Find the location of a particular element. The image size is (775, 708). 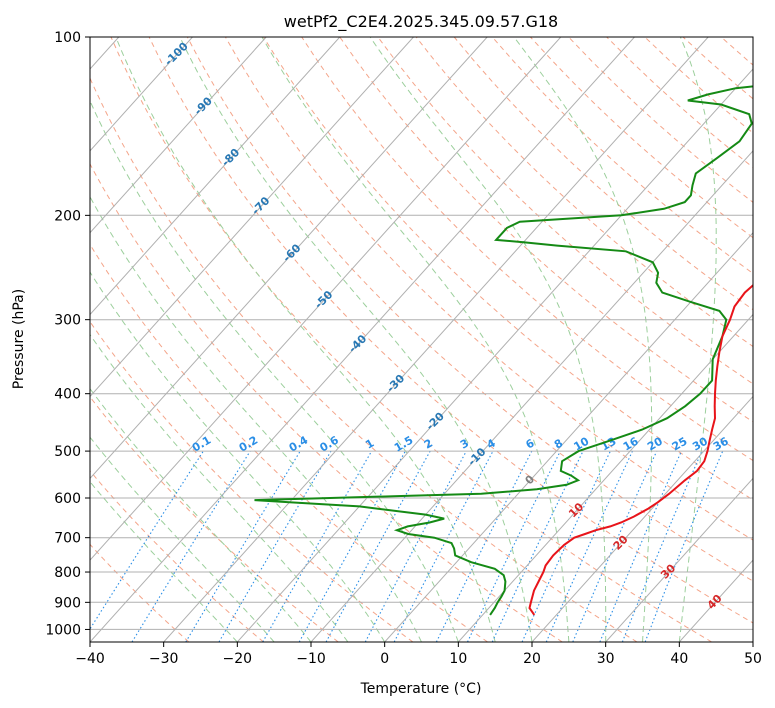

x-tick-label: 50 is located at coordinates (753, 659).